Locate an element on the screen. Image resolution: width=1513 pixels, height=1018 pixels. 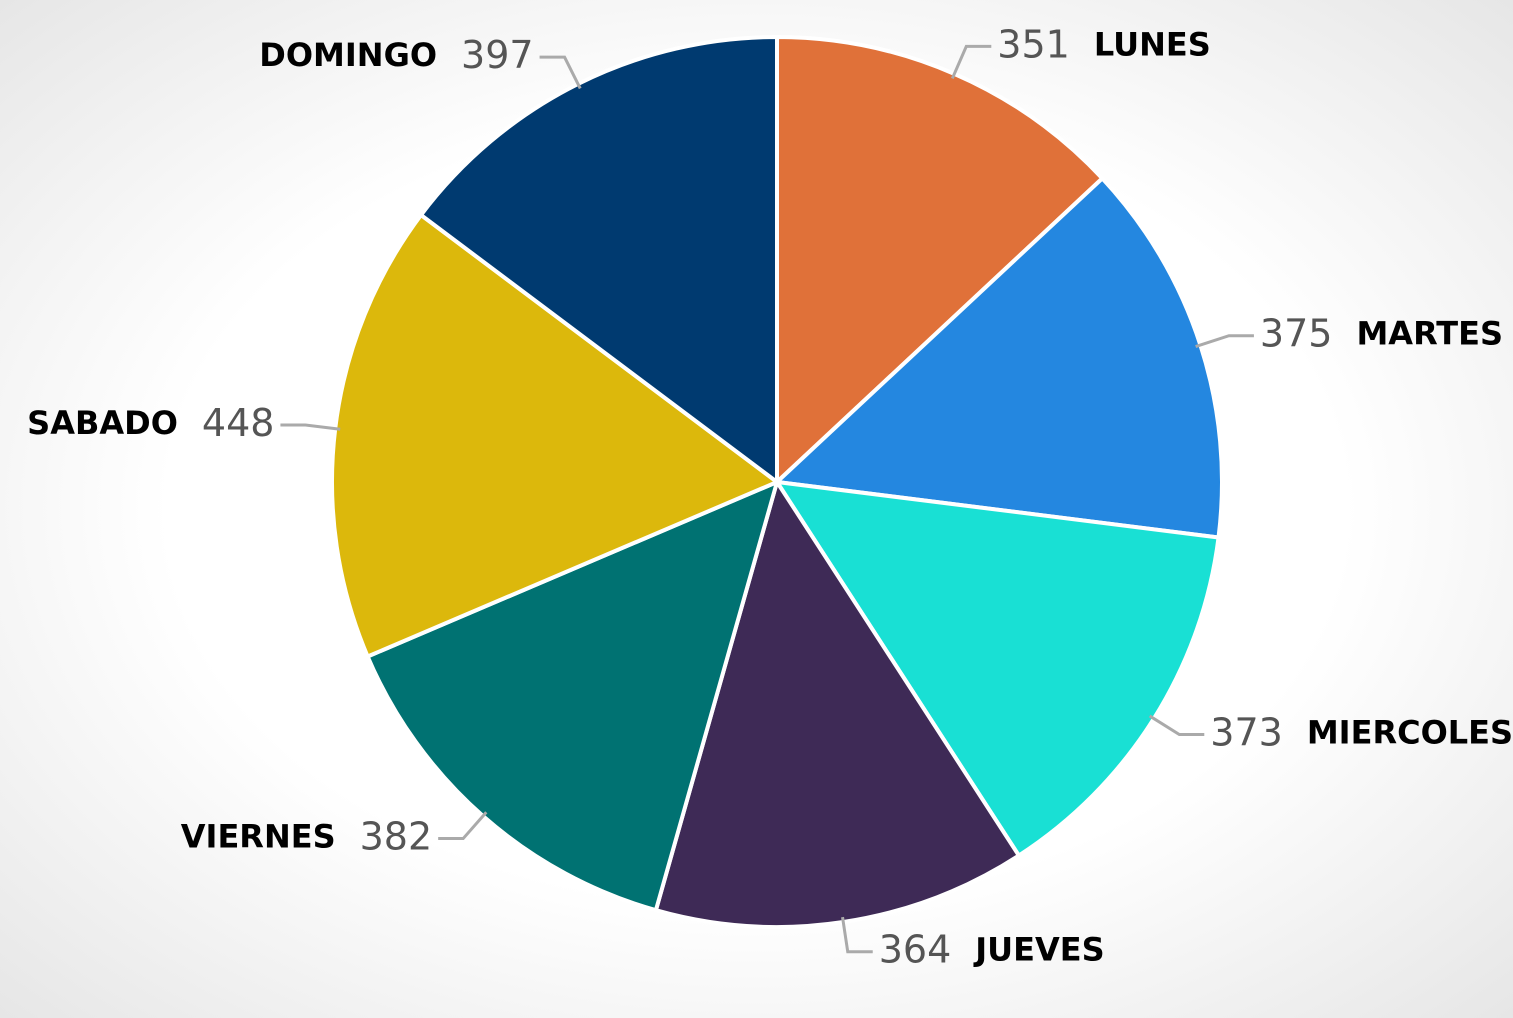
slice-label: 373 MIERCOLES is located at coordinates (1361, 732).